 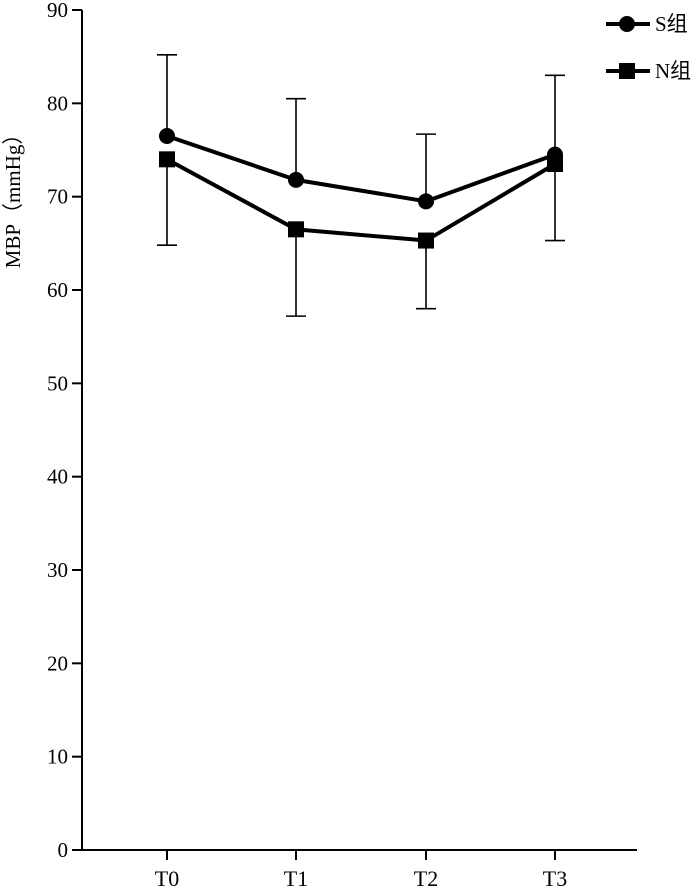 What do you see at coordinates (627, 24) in the screenshot?
I see `legend-circle-marker` at bounding box center [627, 24].